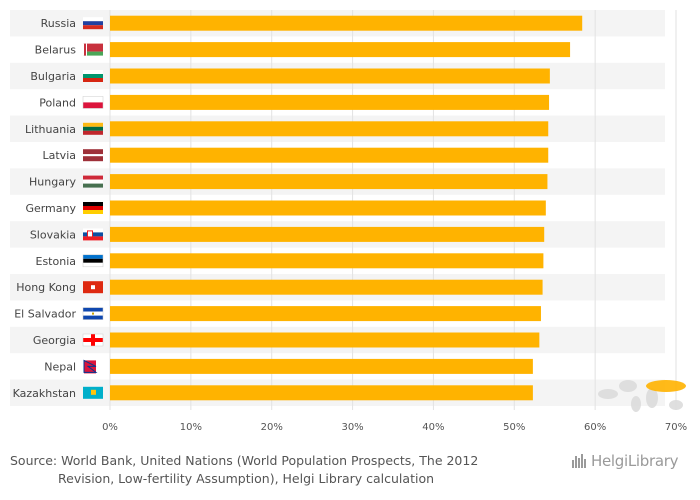 The height and width of the screenshot is (500, 700). Describe the element at coordinates (93, 392) in the screenshot. I see `flag-kazakhstan-icon` at that location.